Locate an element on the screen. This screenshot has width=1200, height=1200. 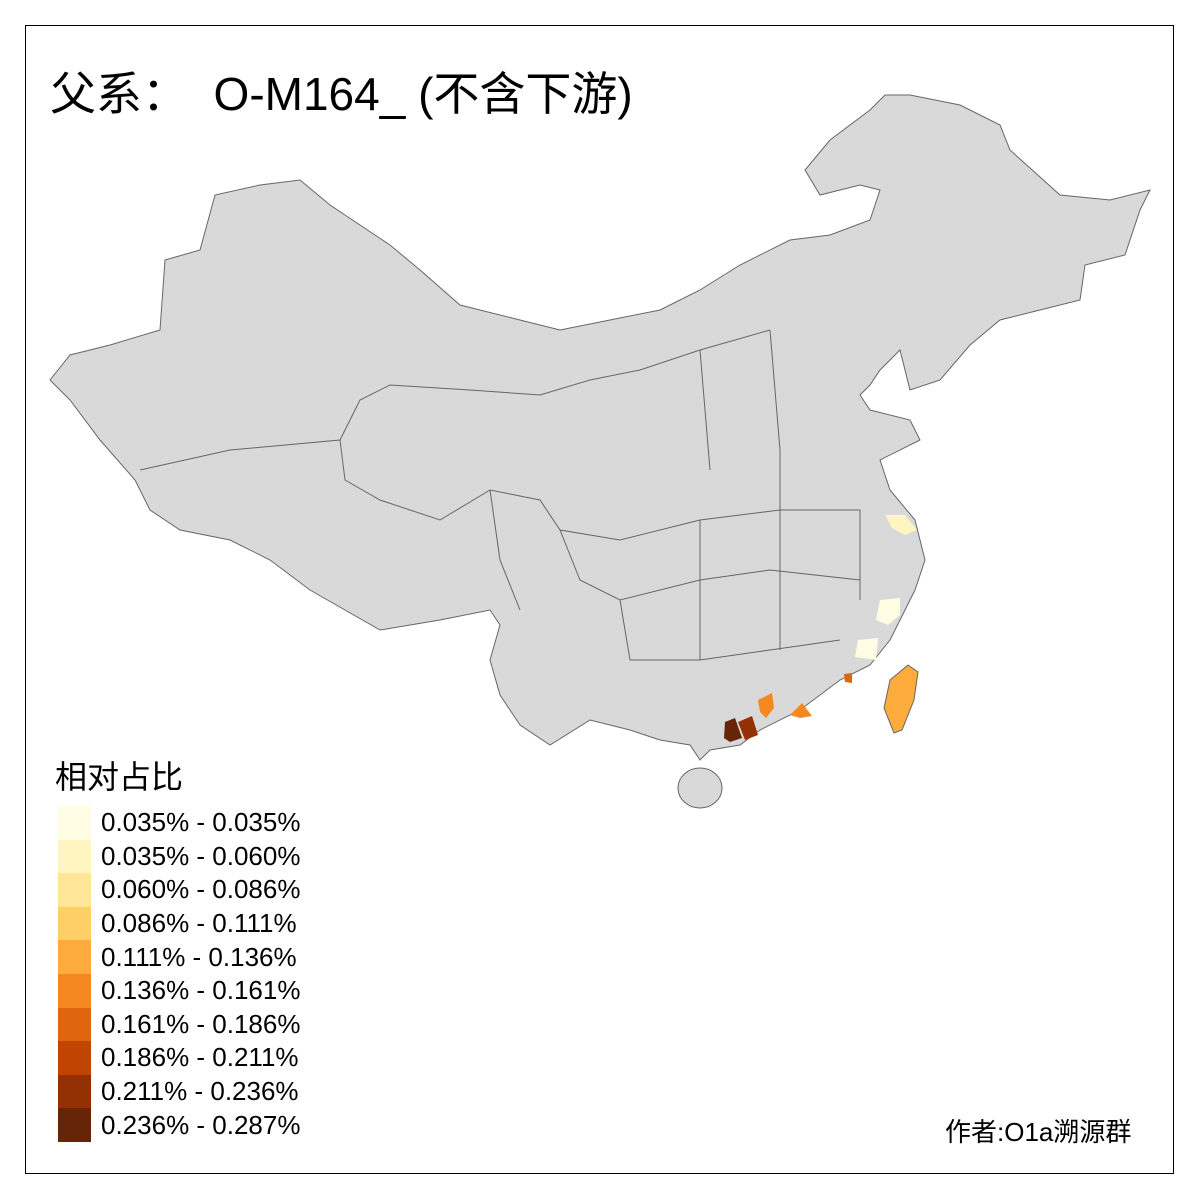
region-fujian-south is located at coordinates (848, 678).